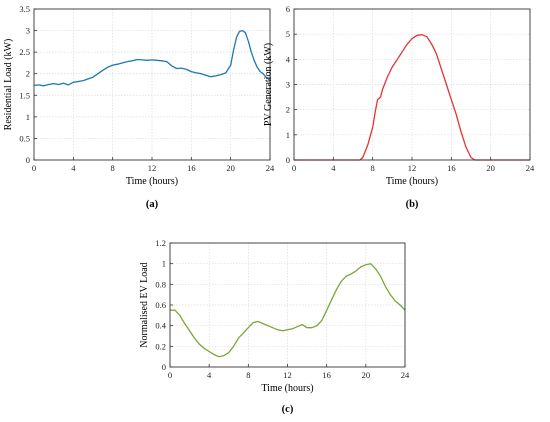 This screenshot has width=550, height=422. Describe the element at coordinates (268, 84) in the screenshot. I see `y-axis-label: PV Generation (kW)` at that location.